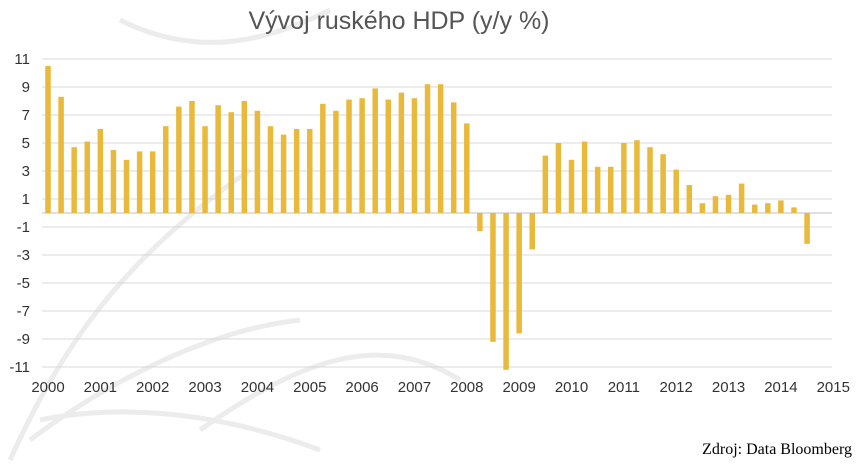 This screenshot has height=465, width=858. Describe the element at coordinates (361, 387) in the screenshot. I see `x-tick-label: 2006` at that location.